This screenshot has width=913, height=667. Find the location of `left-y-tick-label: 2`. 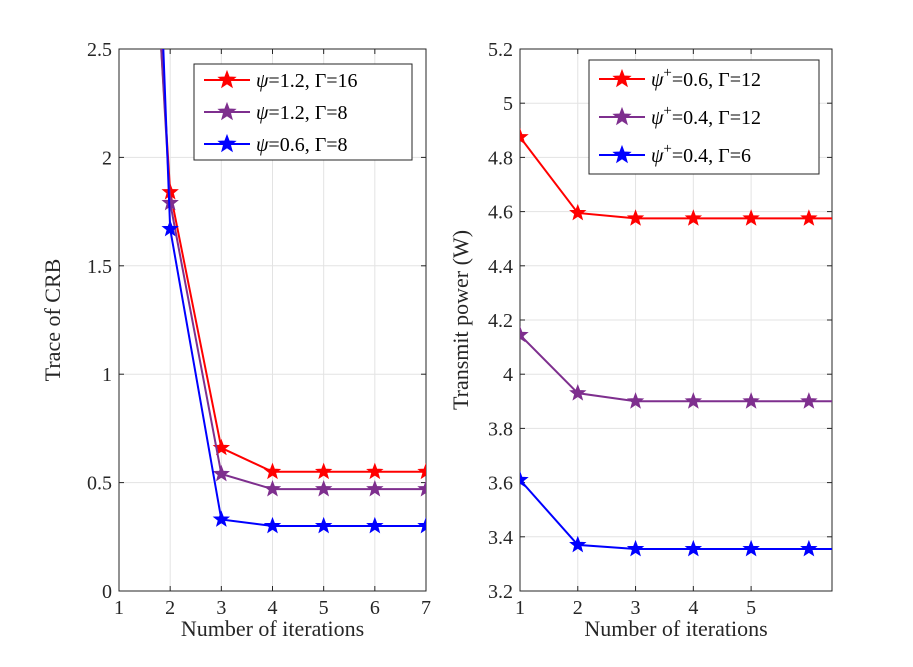

left-y-tick-label: 2 is located at coordinates (107, 158).